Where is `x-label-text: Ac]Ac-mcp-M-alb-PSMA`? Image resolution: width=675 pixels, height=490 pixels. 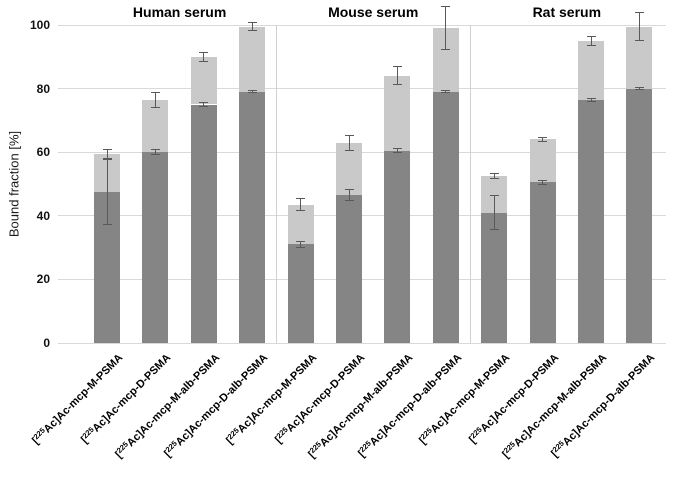
x-label-text: Ac]Ac-mcp-M-alb-PSMA is located at coordinates (367, 400).